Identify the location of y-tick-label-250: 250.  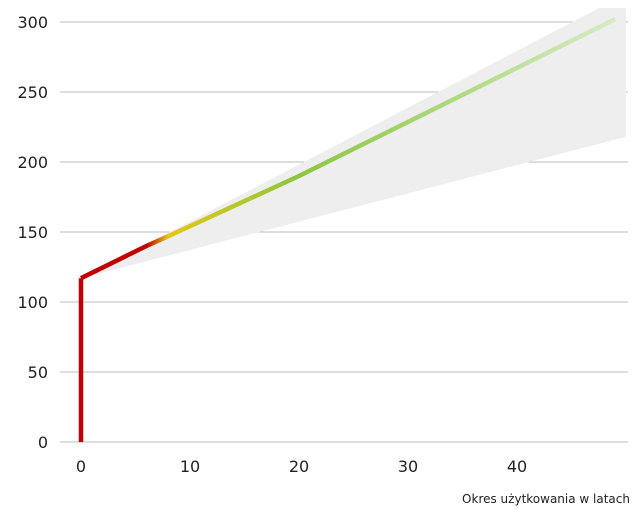
(32, 92).